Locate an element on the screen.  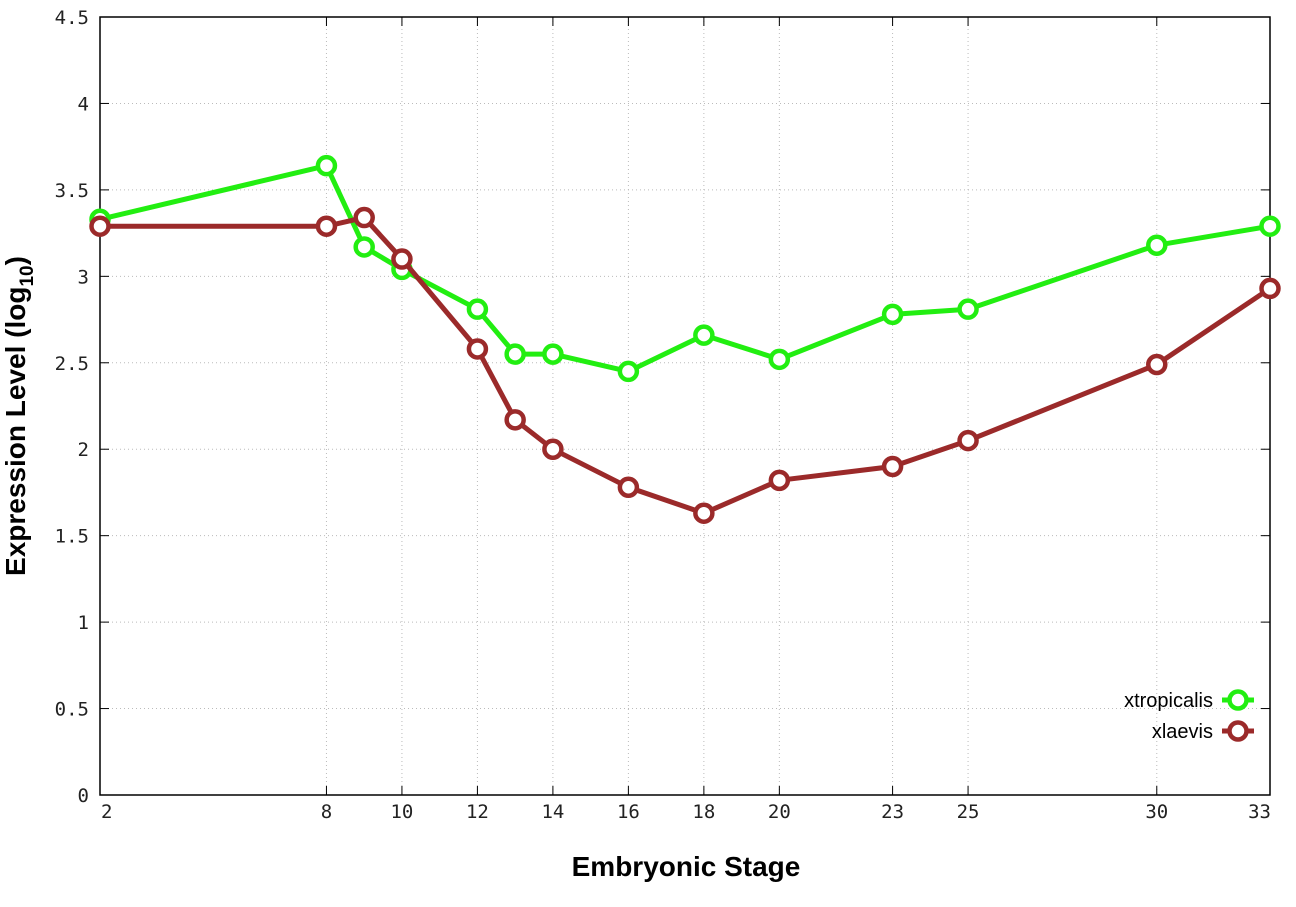
y-tick-label: 0.5 is located at coordinates (72, 710).